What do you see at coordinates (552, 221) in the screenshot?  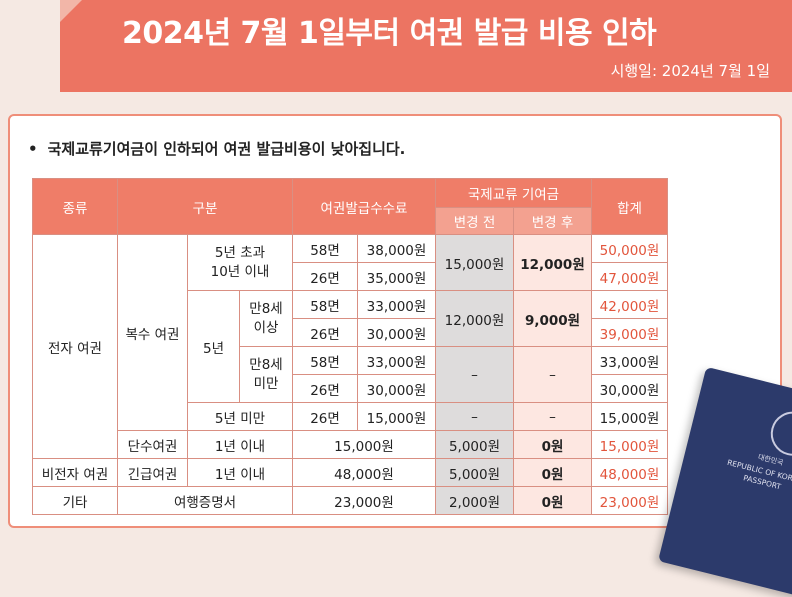 I see `header-after: 변경 후` at bounding box center [552, 221].